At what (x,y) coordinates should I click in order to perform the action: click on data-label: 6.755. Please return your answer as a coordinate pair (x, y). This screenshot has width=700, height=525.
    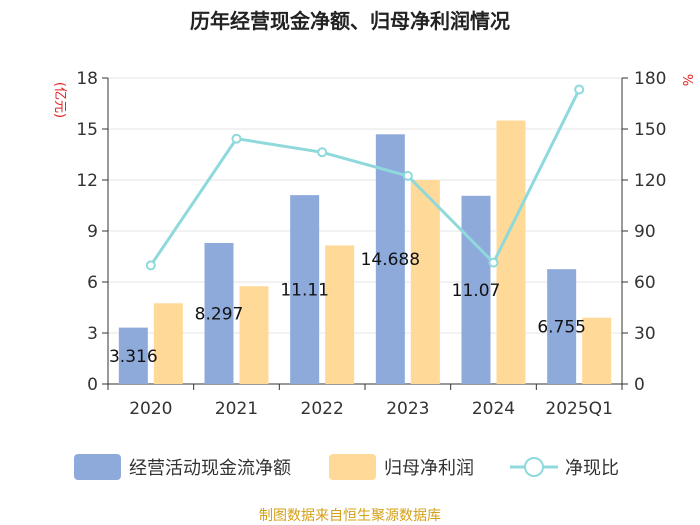
    Looking at the image, I should click on (561, 328).